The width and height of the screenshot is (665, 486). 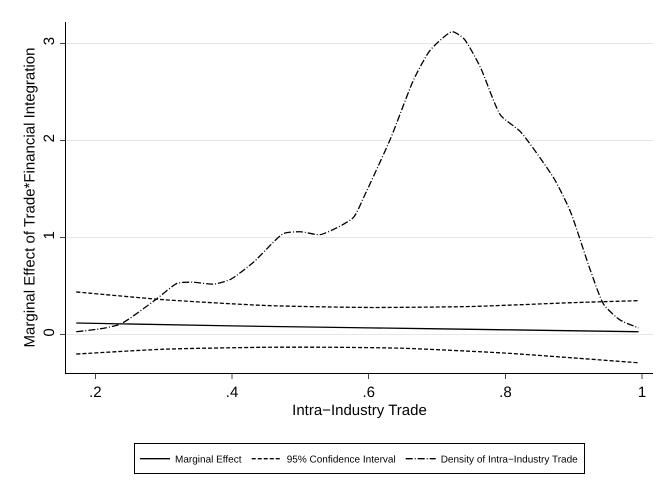 What do you see at coordinates (29, 198) in the screenshot?
I see `y-axis-title: Marginal Effect of Trade*Financial Integration` at bounding box center [29, 198].